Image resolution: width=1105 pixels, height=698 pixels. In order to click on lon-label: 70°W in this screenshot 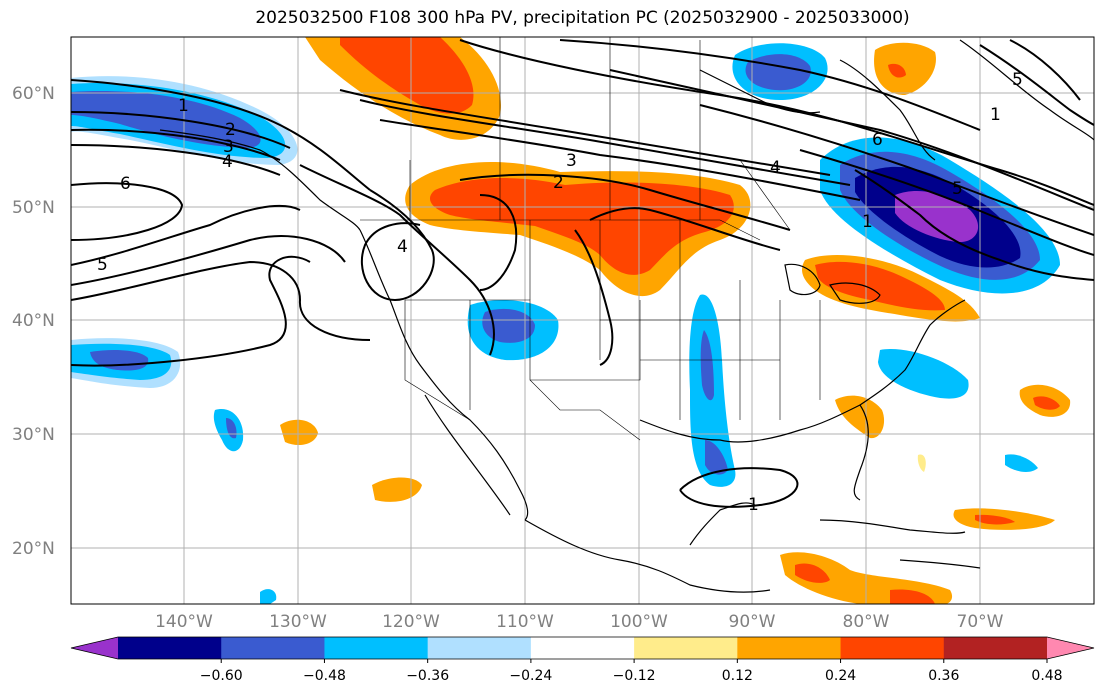, I will do `click(980, 622)`.